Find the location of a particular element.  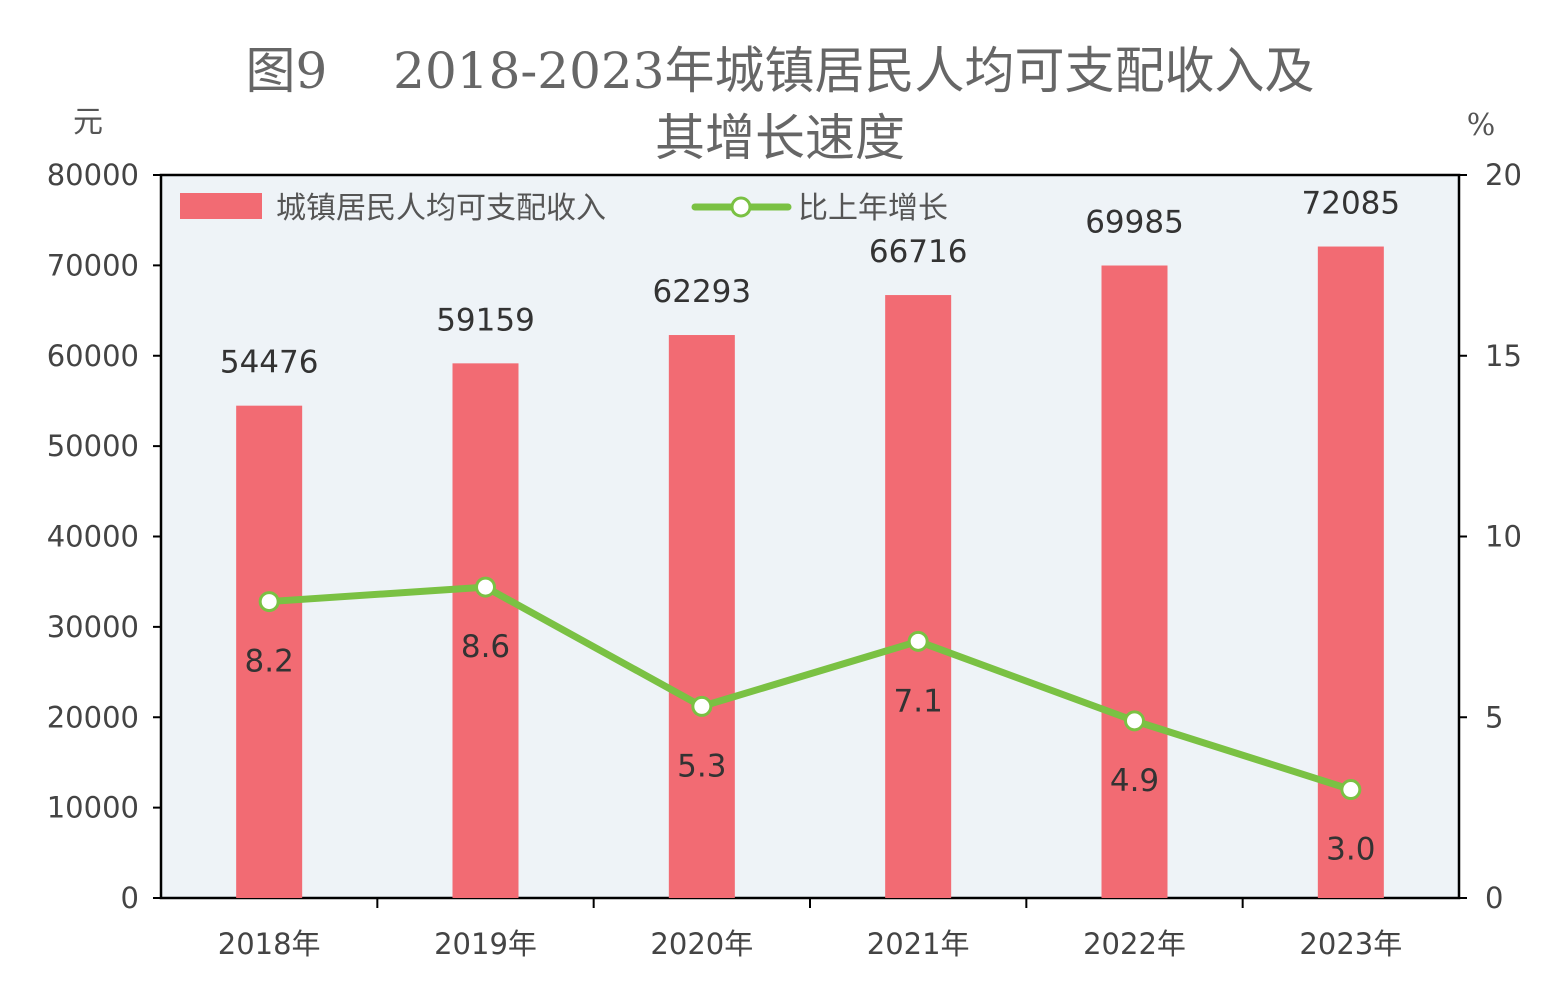

bar-label: 59159 is located at coordinates (485, 320).